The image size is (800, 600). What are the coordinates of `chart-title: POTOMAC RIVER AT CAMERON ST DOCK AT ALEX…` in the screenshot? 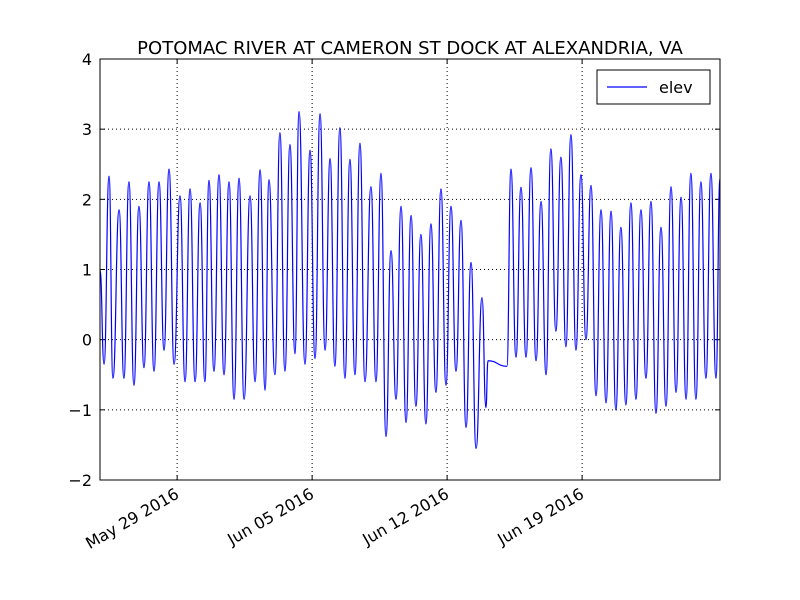 It's located at (410, 48).